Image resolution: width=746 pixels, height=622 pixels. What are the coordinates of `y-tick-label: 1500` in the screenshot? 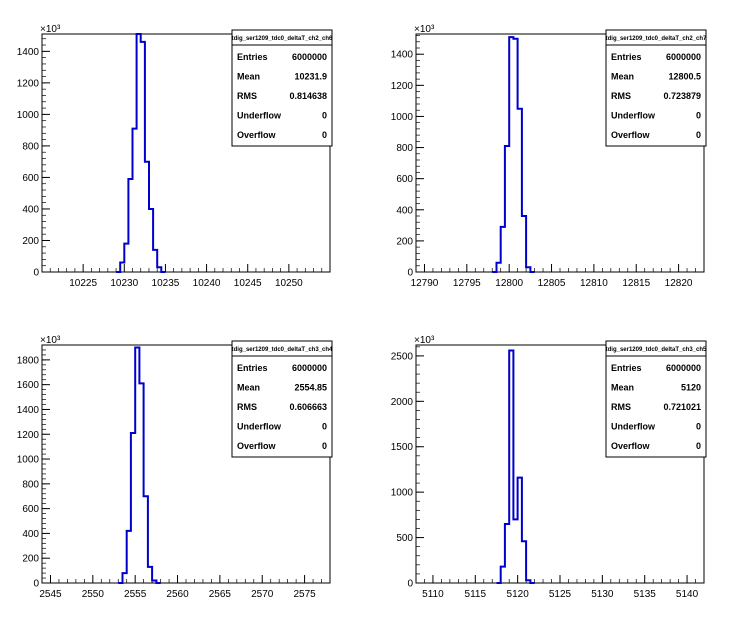 It's located at (402, 447).